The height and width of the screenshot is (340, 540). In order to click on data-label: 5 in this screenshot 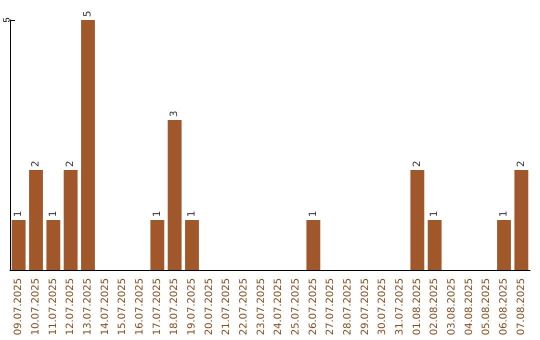, I will do `click(88, 13)`.